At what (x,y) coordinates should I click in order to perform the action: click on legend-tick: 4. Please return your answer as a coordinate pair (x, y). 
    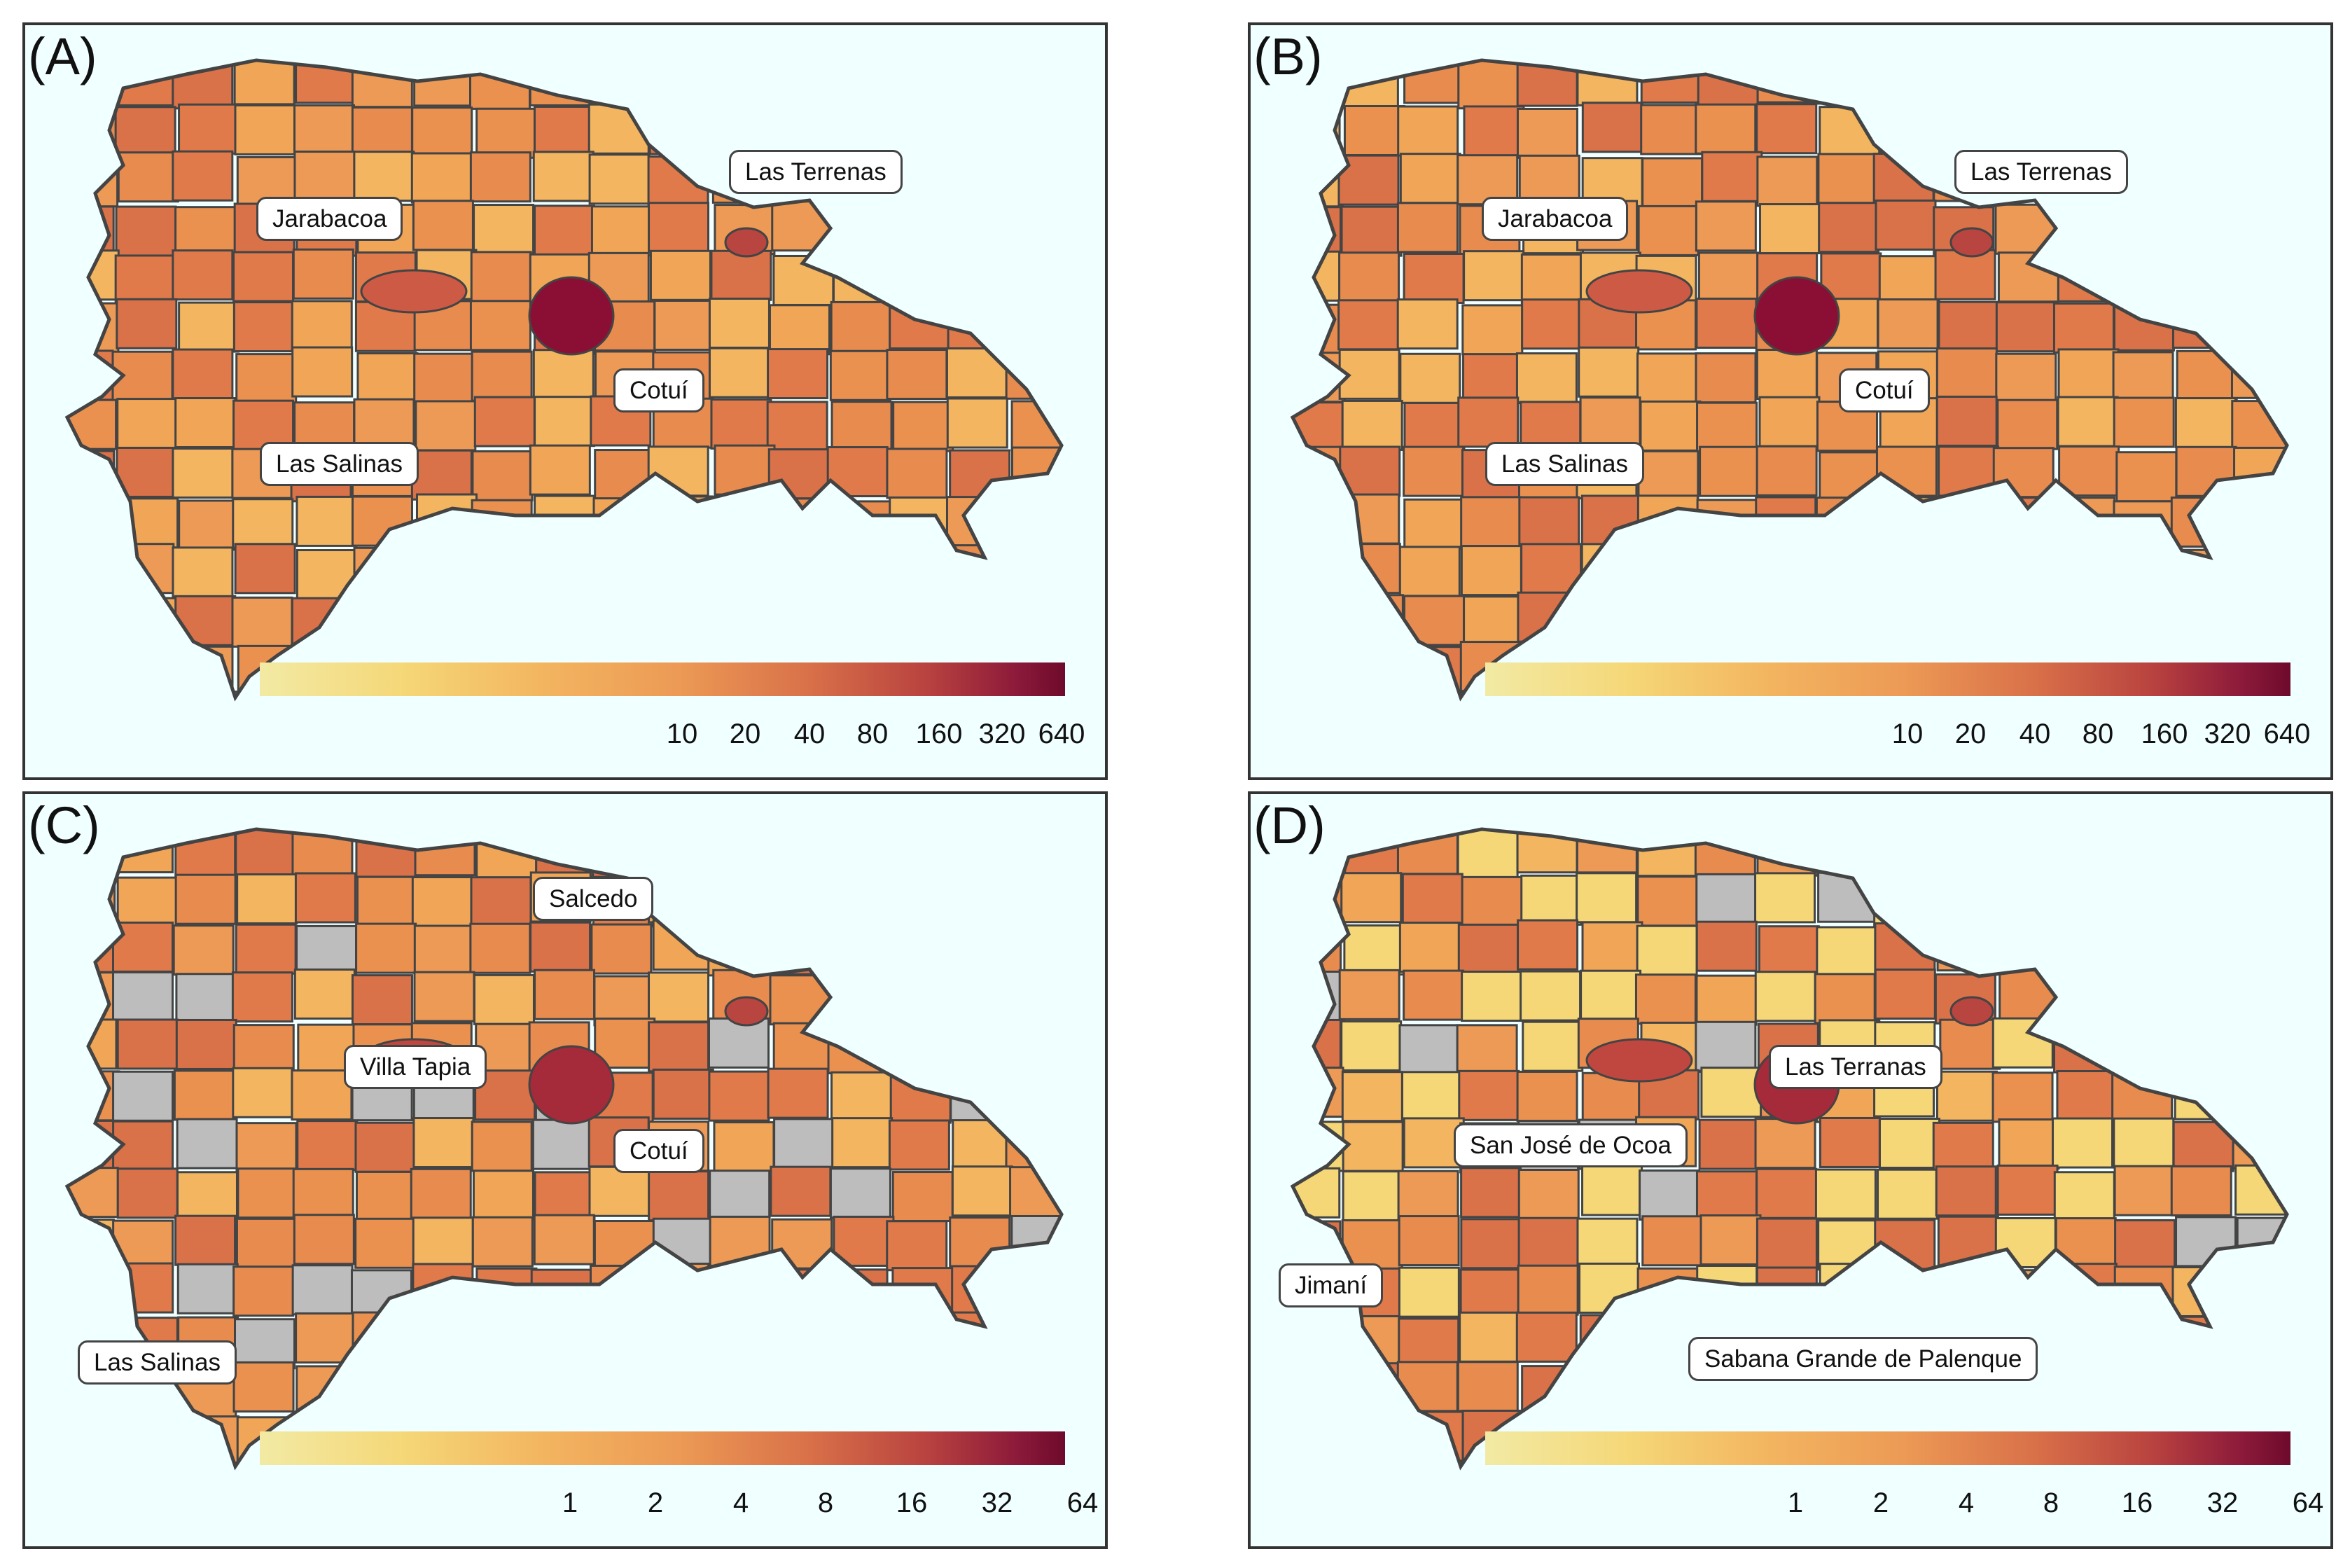
    Looking at the image, I should click on (1966, 1502).